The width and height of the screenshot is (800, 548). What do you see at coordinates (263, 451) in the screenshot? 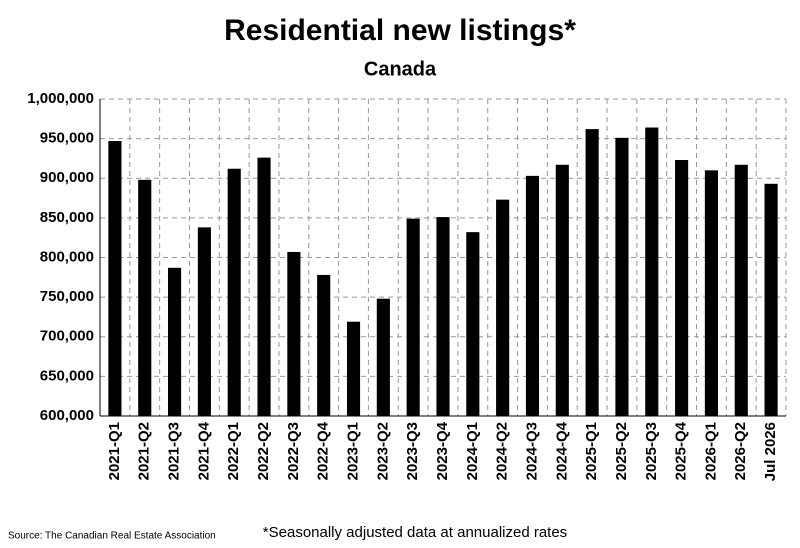
I see `x-tick-label: 2022-Q2` at bounding box center [263, 451].